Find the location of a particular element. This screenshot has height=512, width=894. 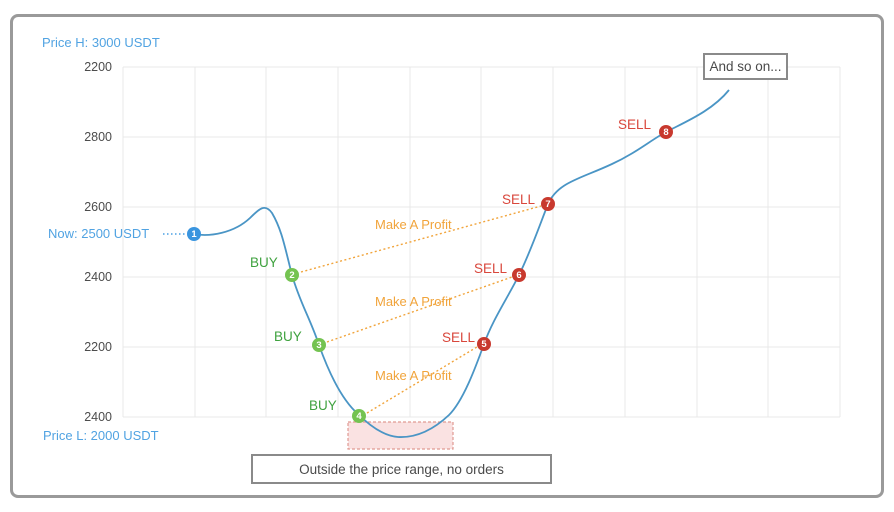

buy-label-3: BUY is located at coordinates (288, 336).